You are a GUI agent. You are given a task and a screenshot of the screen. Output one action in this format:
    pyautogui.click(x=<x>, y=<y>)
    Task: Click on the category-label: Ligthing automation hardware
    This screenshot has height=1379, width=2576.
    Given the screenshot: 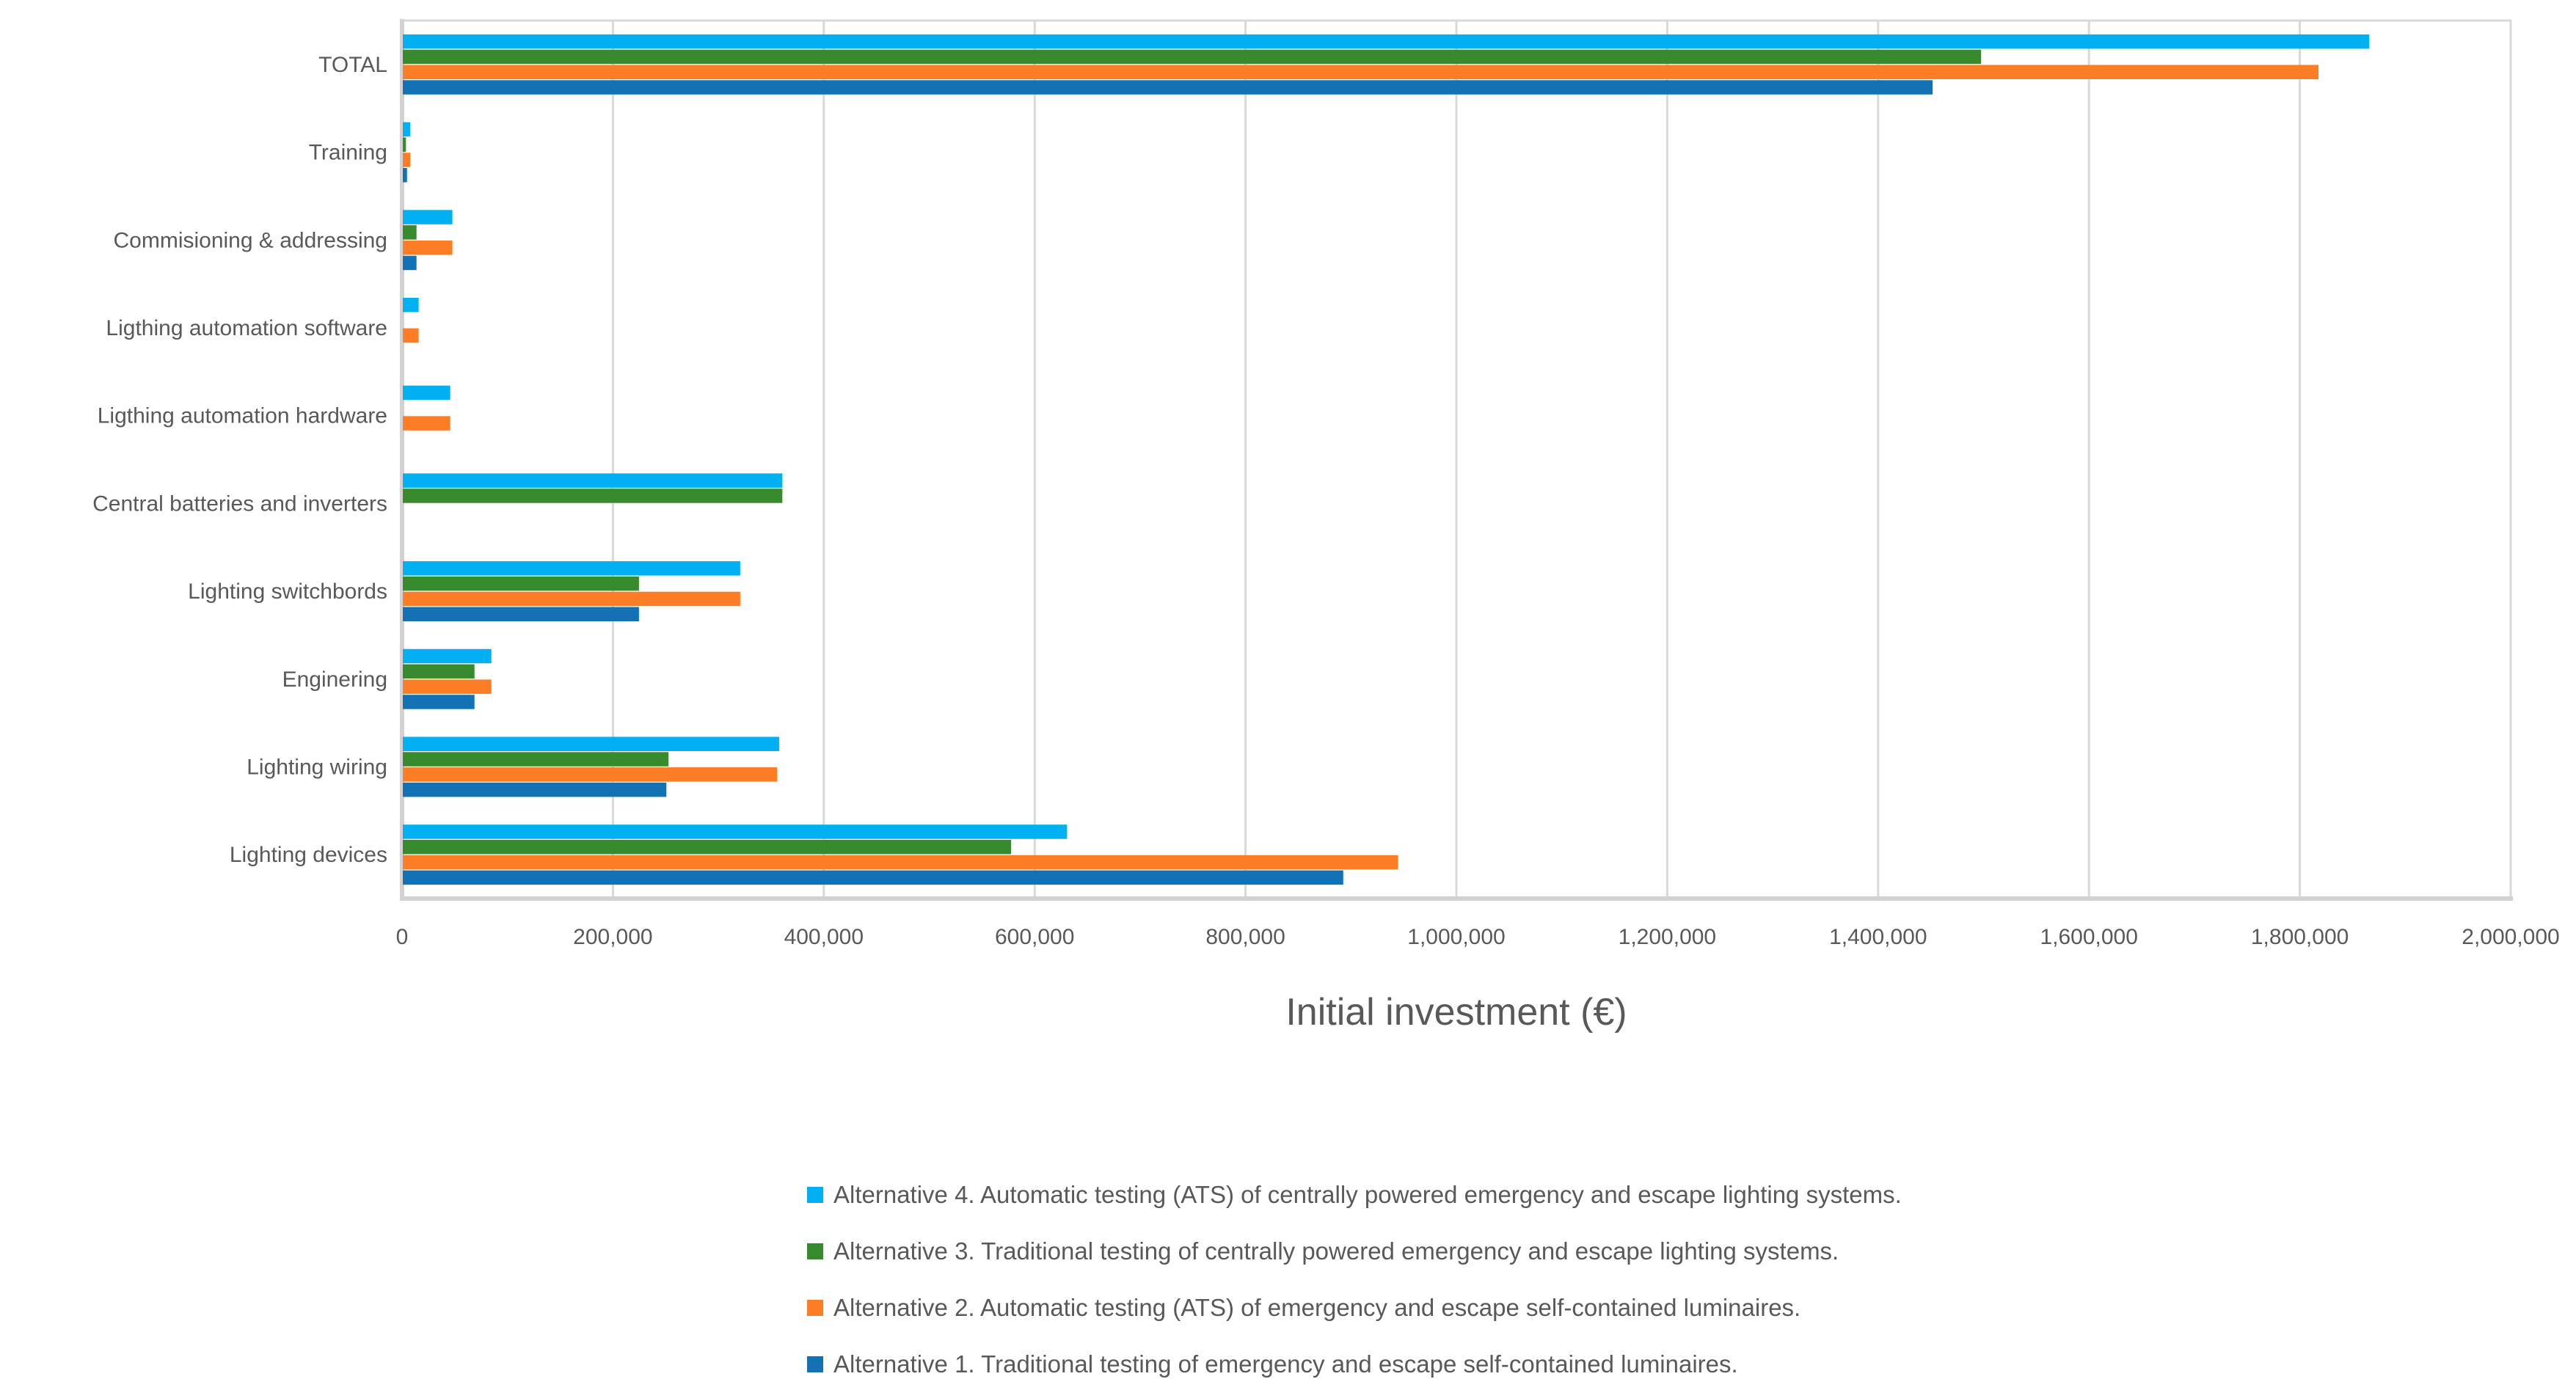 What is the action you would take?
    pyautogui.click(x=243, y=416)
    